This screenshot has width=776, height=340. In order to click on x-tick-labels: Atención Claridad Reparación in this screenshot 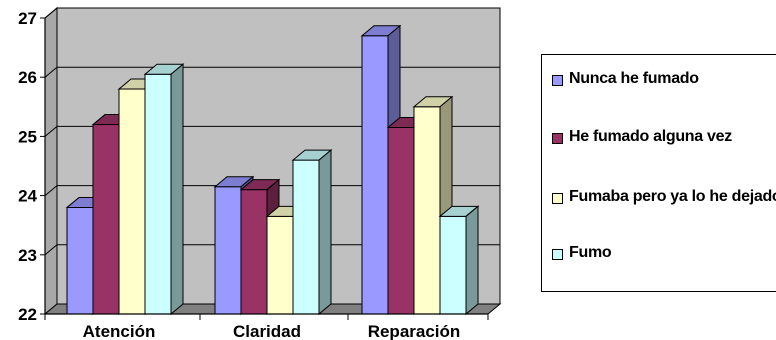, I will do `click(272, 331)`.